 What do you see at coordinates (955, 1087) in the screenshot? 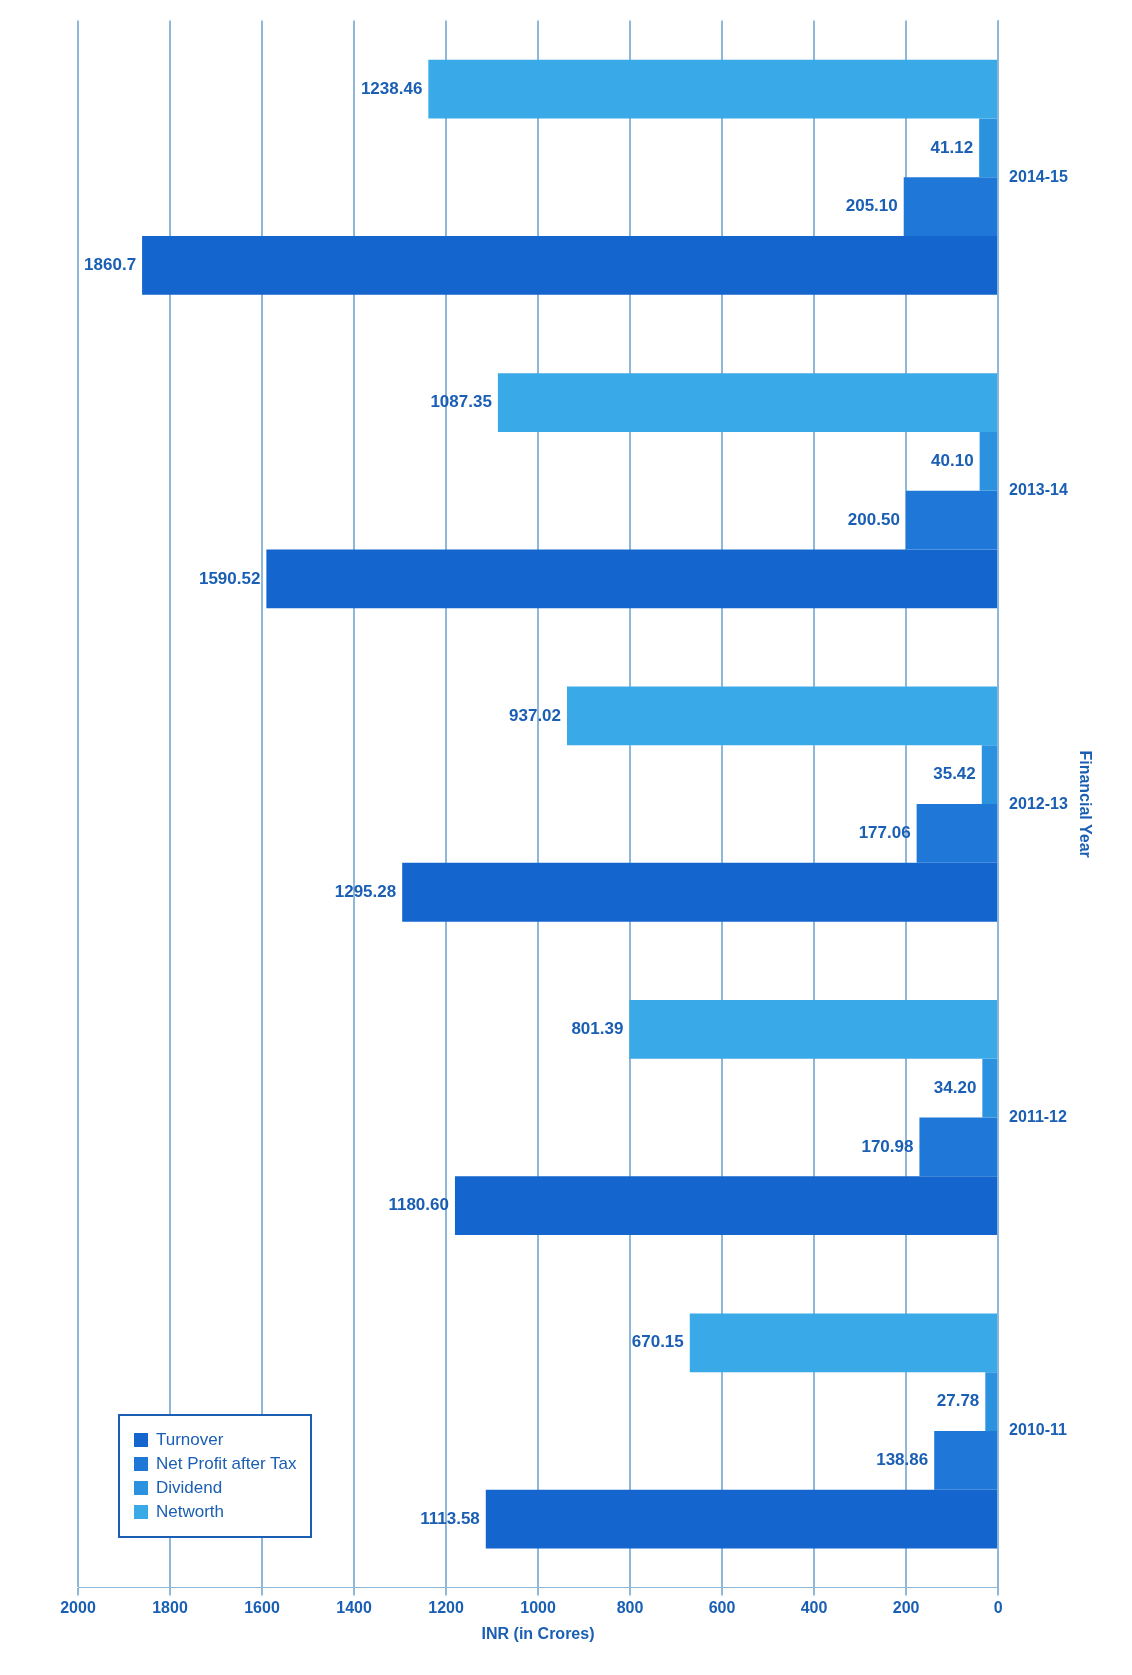
I see `data-label: 34.20` at bounding box center [955, 1087].